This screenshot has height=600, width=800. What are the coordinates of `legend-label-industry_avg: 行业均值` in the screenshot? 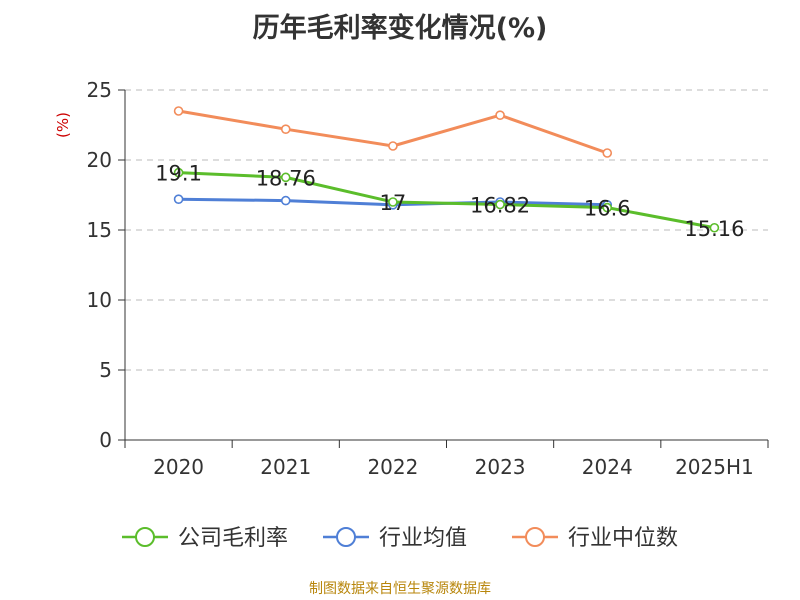 It's located at (423, 538).